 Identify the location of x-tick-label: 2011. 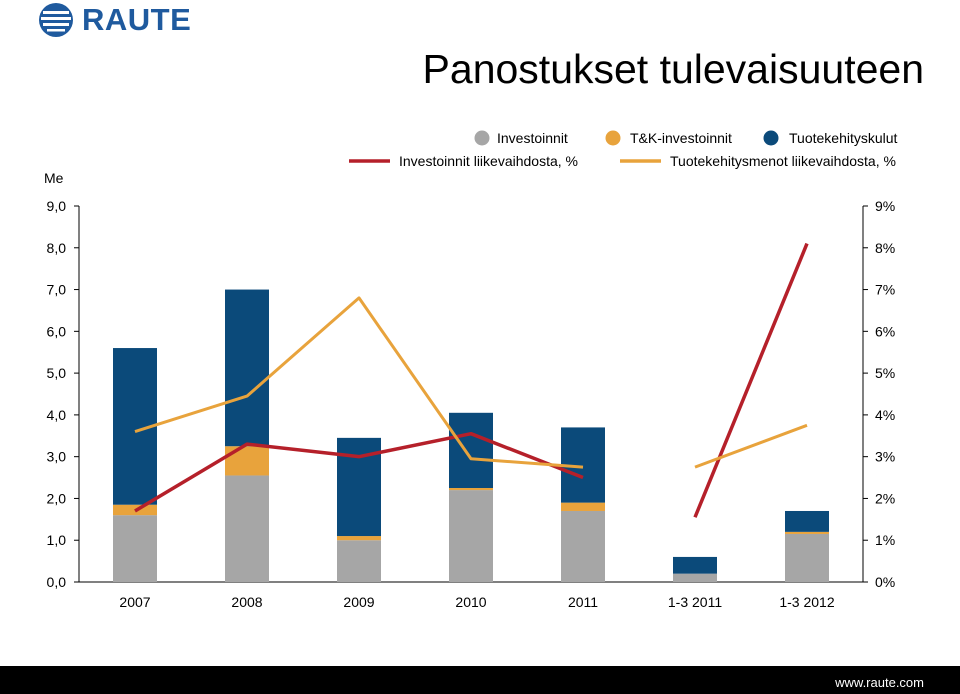
(583, 602).